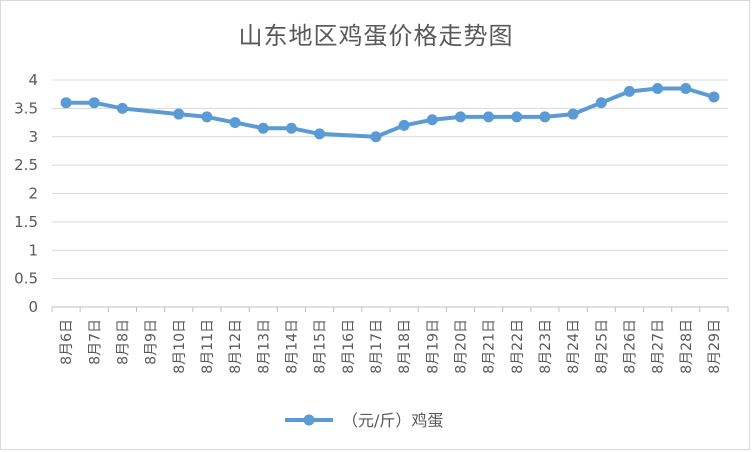  What do you see at coordinates (33, 307) in the screenshot?
I see `y-tick-label: 0` at bounding box center [33, 307].